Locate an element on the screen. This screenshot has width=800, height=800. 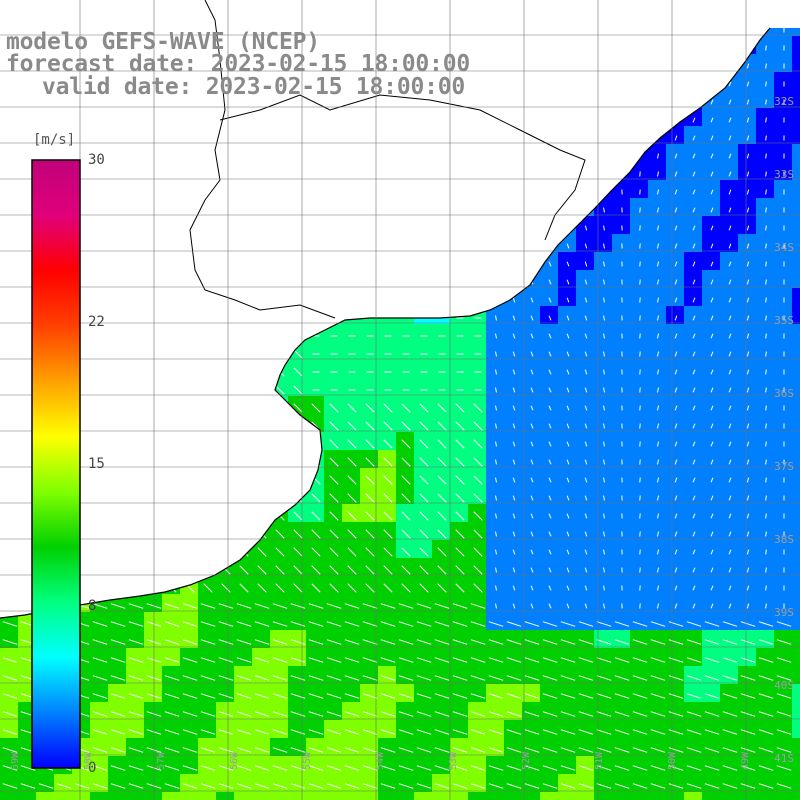
forecast-date: forecast date: 2023-02-15 18:00:00 is located at coordinates (238, 64).